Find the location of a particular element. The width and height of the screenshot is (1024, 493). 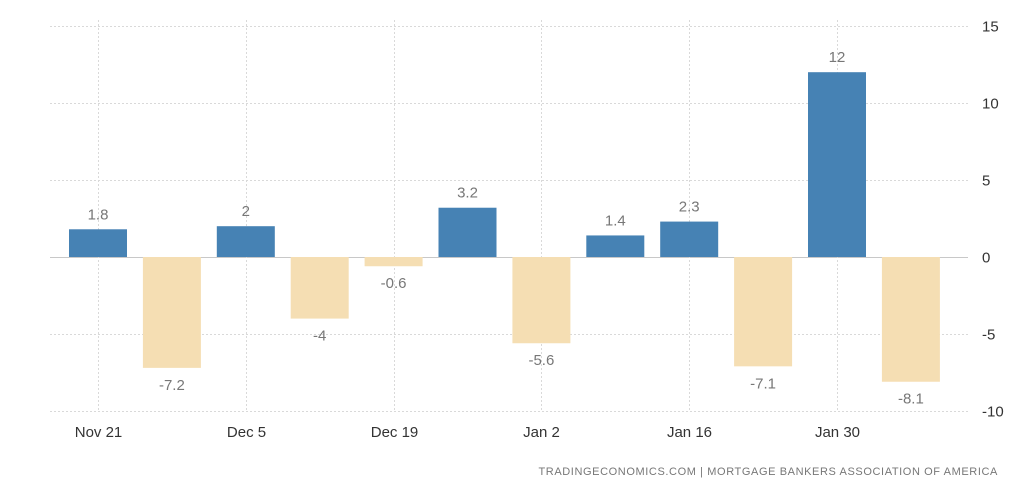

y-tick-label: -10 is located at coordinates (993, 412).